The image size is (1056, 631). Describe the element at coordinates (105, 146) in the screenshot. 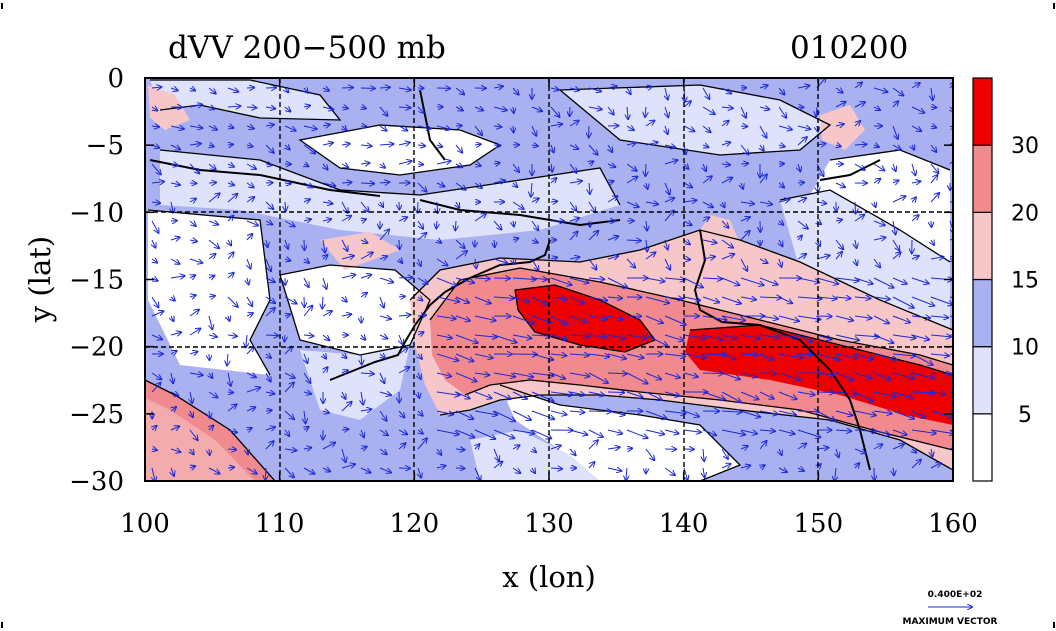

I see `y-tick-label: −5` at that location.